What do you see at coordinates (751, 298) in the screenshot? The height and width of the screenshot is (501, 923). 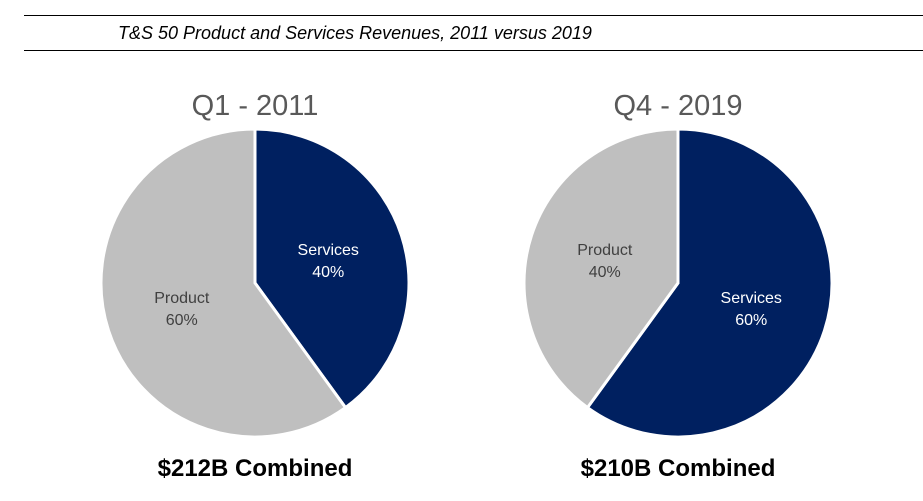 I see `slice-label-services-2019: Services` at bounding box center [751, 298].